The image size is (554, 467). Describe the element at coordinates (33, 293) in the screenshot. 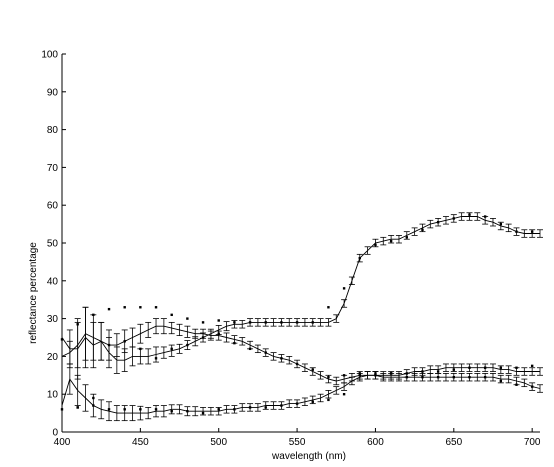

I see `y-axis-label: reflectance percentage` at that location.